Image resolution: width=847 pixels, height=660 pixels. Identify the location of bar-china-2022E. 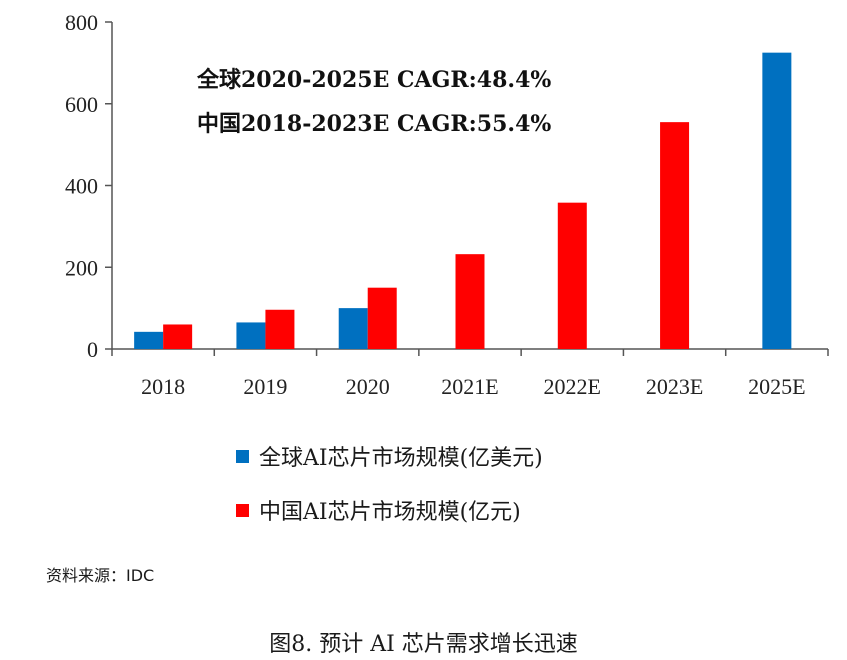
(572, 275).